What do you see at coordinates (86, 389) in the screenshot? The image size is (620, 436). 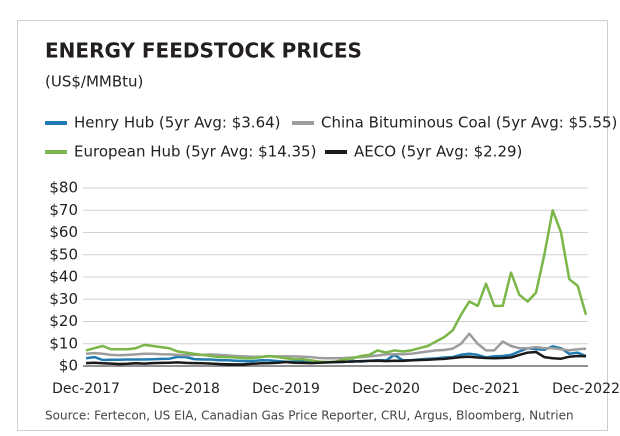 I see `x-tick-label: Dec-2017` at bounding box center [86, 389].